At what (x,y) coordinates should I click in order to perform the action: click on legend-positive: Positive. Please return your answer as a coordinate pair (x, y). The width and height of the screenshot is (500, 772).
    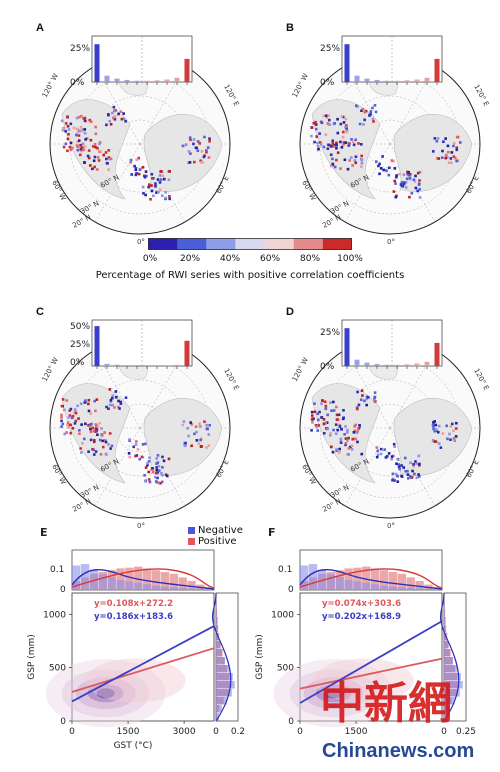
    Looking at the image, I should click on (215, 541).